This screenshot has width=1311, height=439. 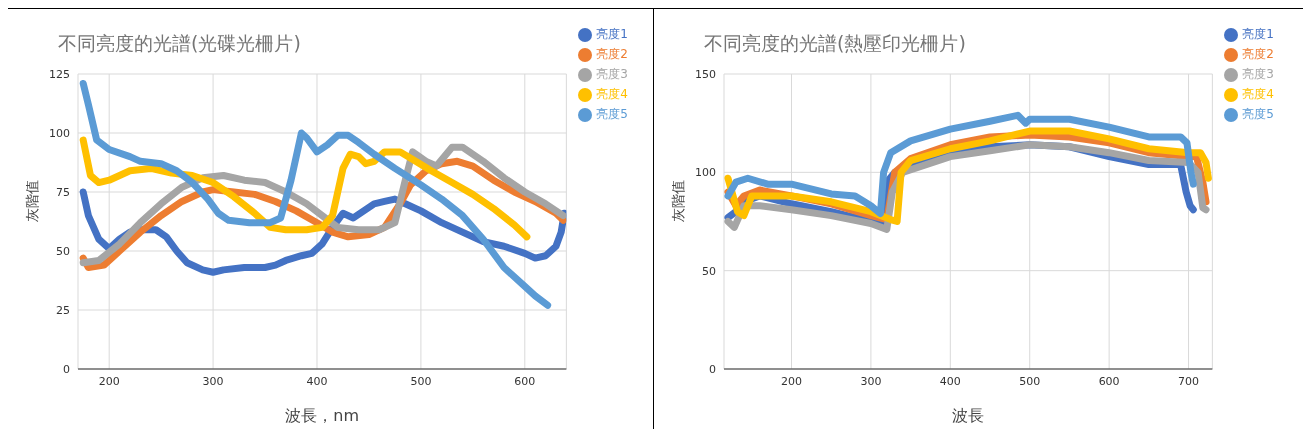 What do you see at coordinates (968, 415) in the screenshot?
I see `x-axis-title: 波長` at bounding box center [968, 415].